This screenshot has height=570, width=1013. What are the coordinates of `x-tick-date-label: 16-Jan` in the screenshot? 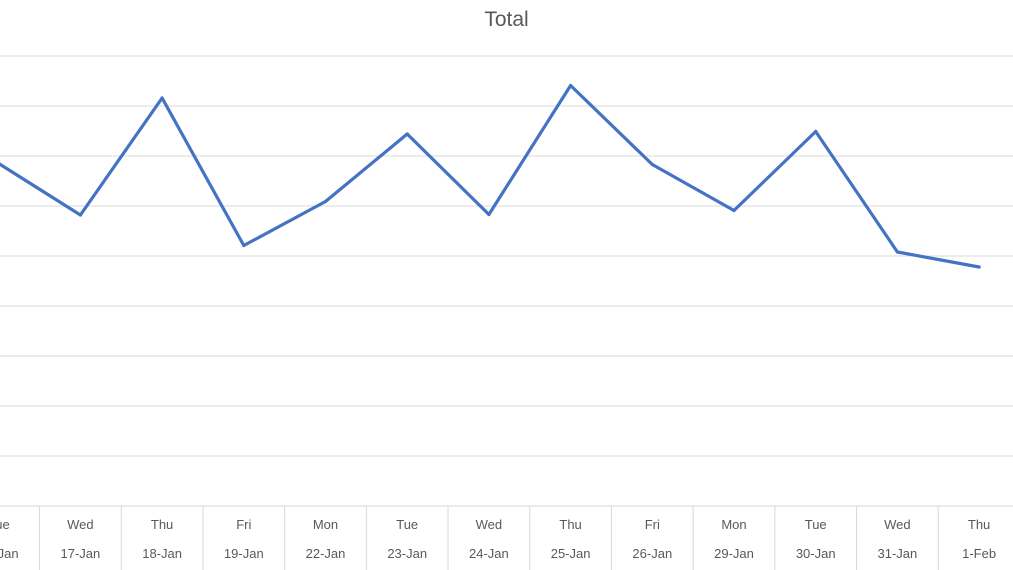 It's located at (9, 553).